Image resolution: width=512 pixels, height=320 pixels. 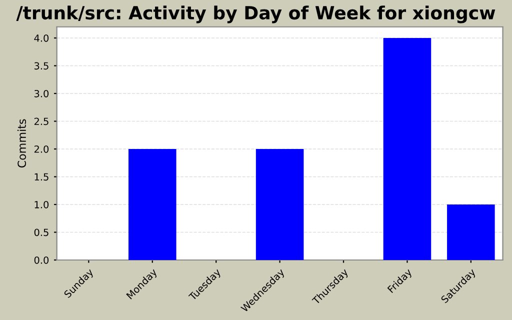 I want to click on y-tick-label: 2.0, so click(x=41, y=149).